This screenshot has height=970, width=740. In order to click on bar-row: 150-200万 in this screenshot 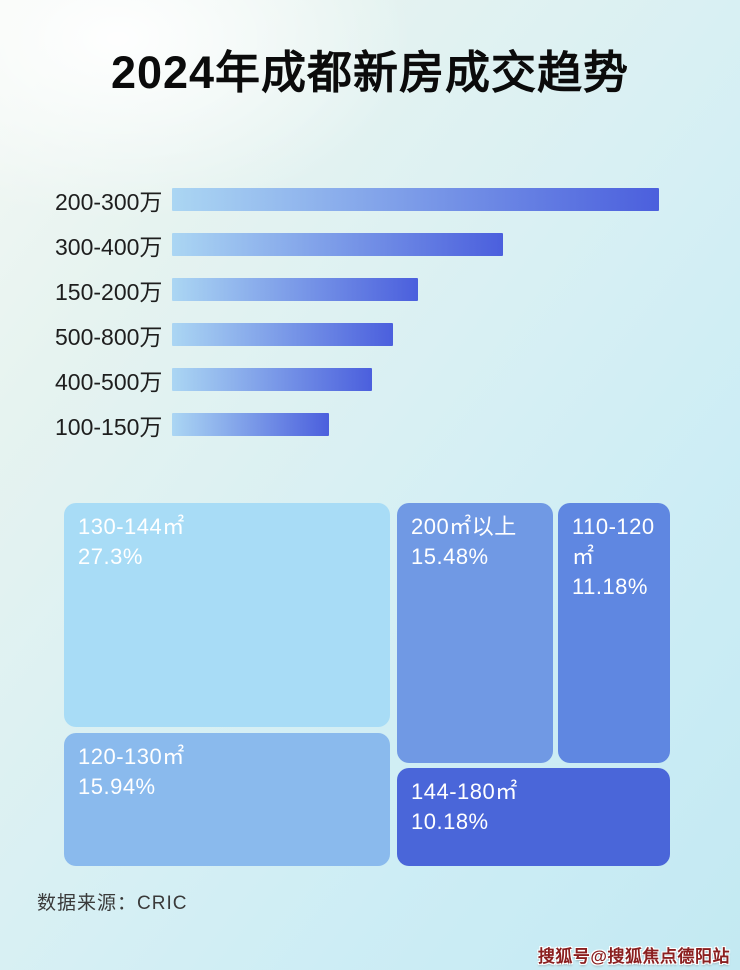, I will do `click(380, 289)`.